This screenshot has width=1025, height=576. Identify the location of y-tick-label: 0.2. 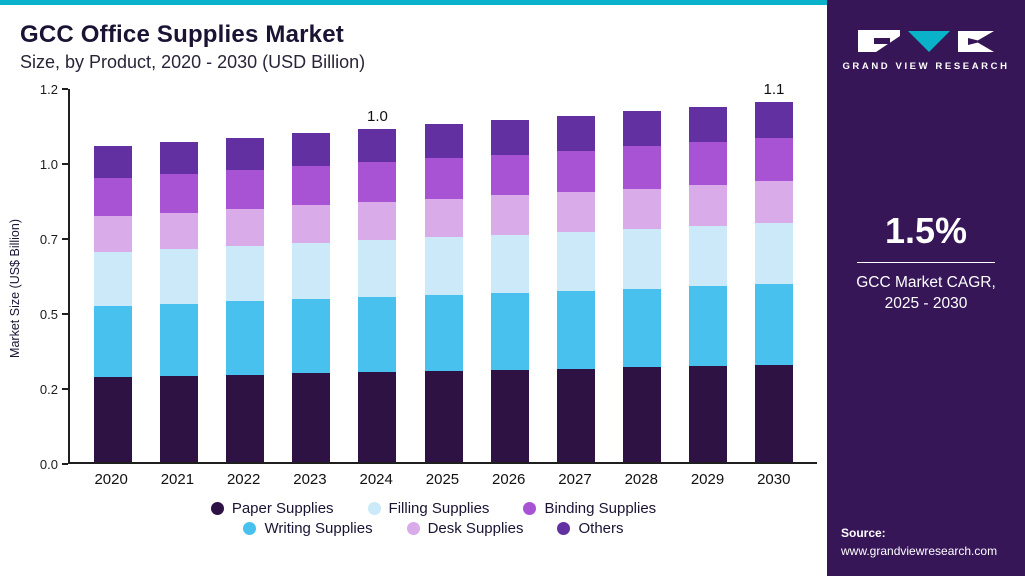
(48, 389).